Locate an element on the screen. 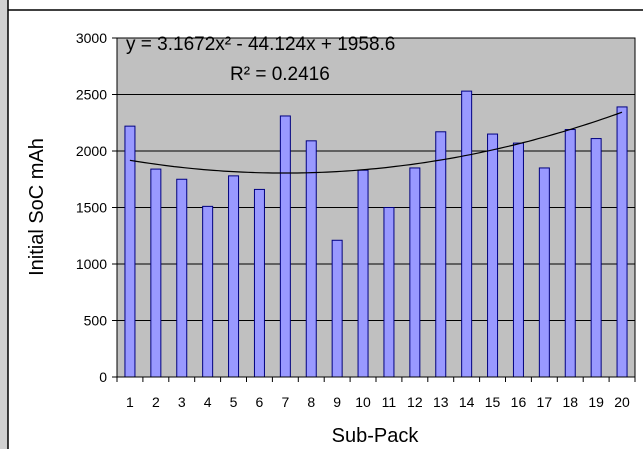 Image resolution: width=643 pixels, height=449 pixels. trendline is located at coordinates (376, 142).